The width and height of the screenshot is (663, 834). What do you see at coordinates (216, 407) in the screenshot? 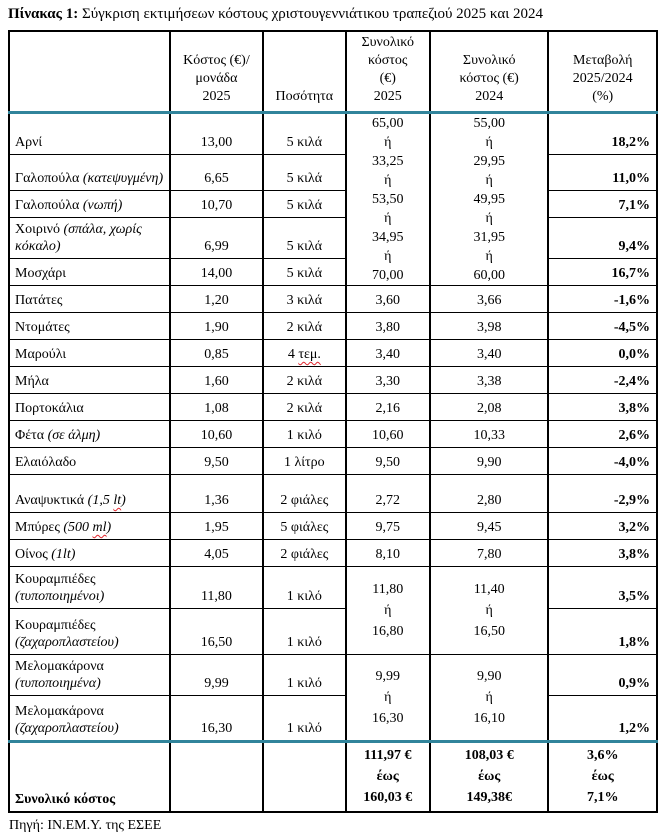
I see `cost-cell: 1,08` at bounding box center [216, 407].